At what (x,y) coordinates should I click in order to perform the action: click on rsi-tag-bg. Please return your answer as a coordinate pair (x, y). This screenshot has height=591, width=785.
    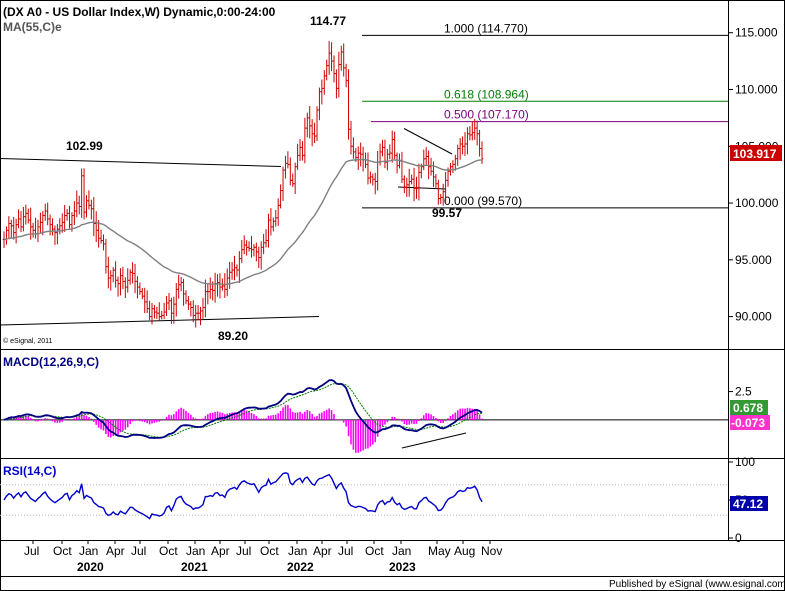
    Looking at the image, I should click on (749, 503).